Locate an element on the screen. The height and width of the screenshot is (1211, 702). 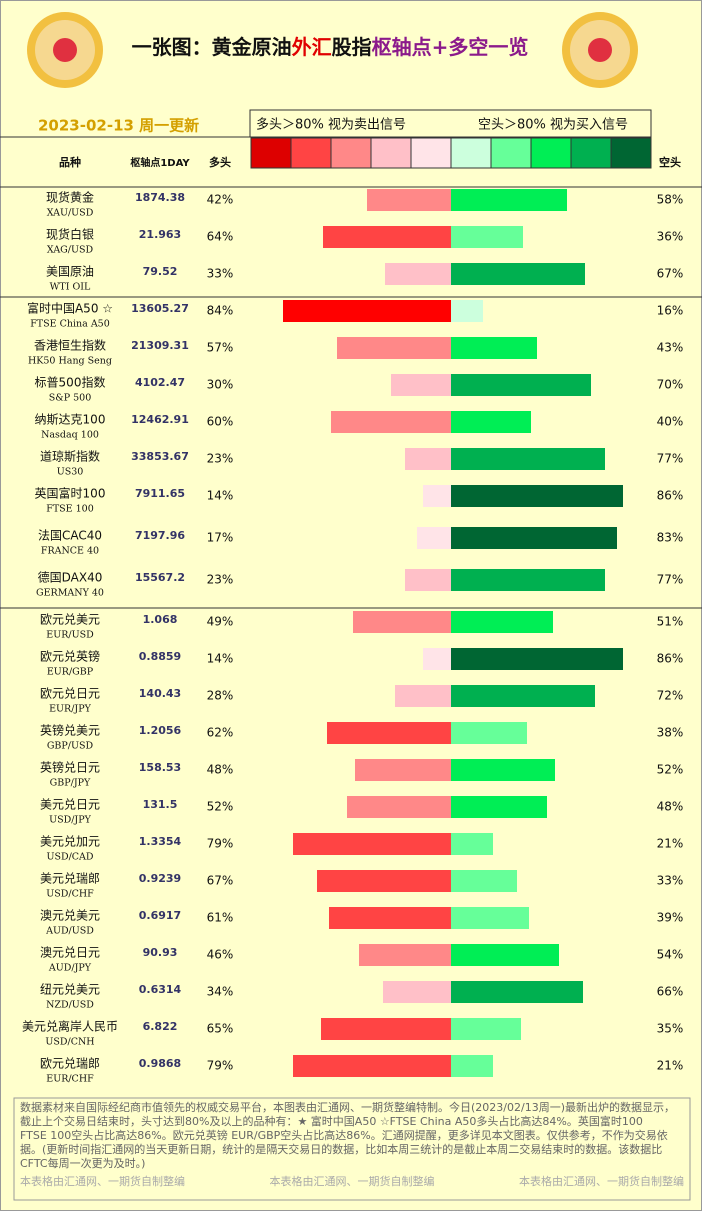
short-pct: 72% is located at coordinates (670, 696).